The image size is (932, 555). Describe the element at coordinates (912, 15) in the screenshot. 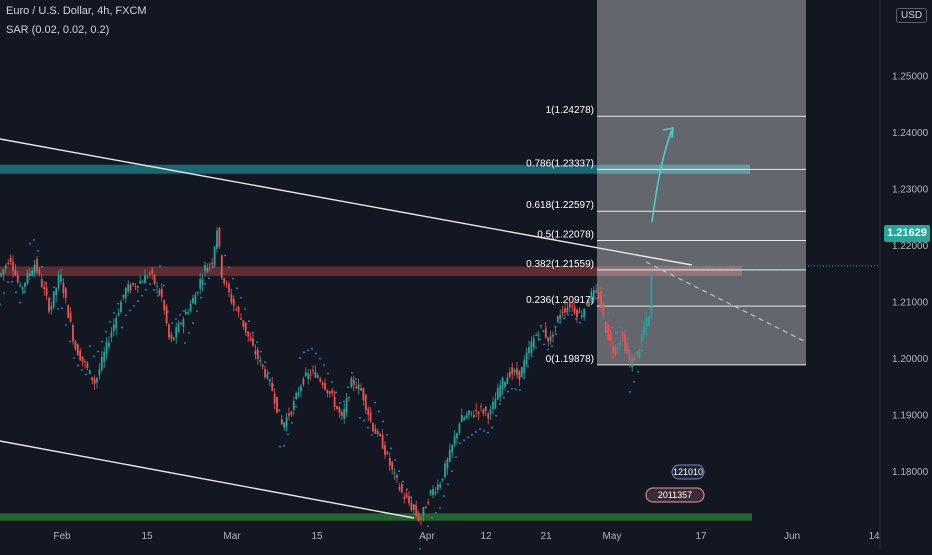

I see `currency-label: USD` at that location.